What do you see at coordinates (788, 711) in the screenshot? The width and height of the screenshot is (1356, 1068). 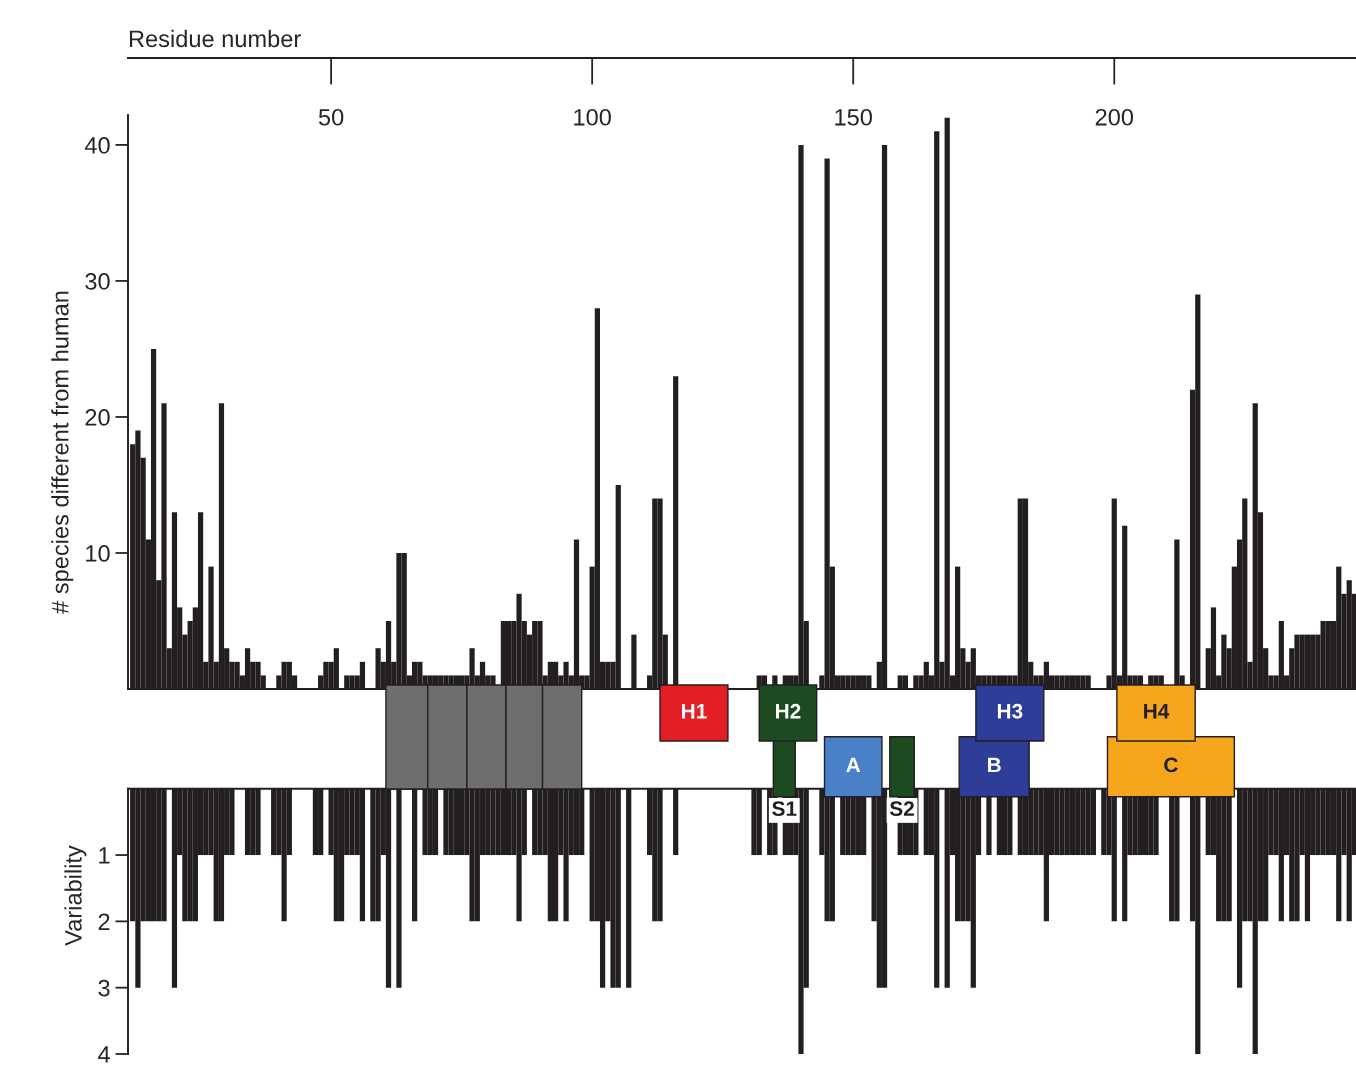 I see `band-label: H2` at bounding box center [788, 711].